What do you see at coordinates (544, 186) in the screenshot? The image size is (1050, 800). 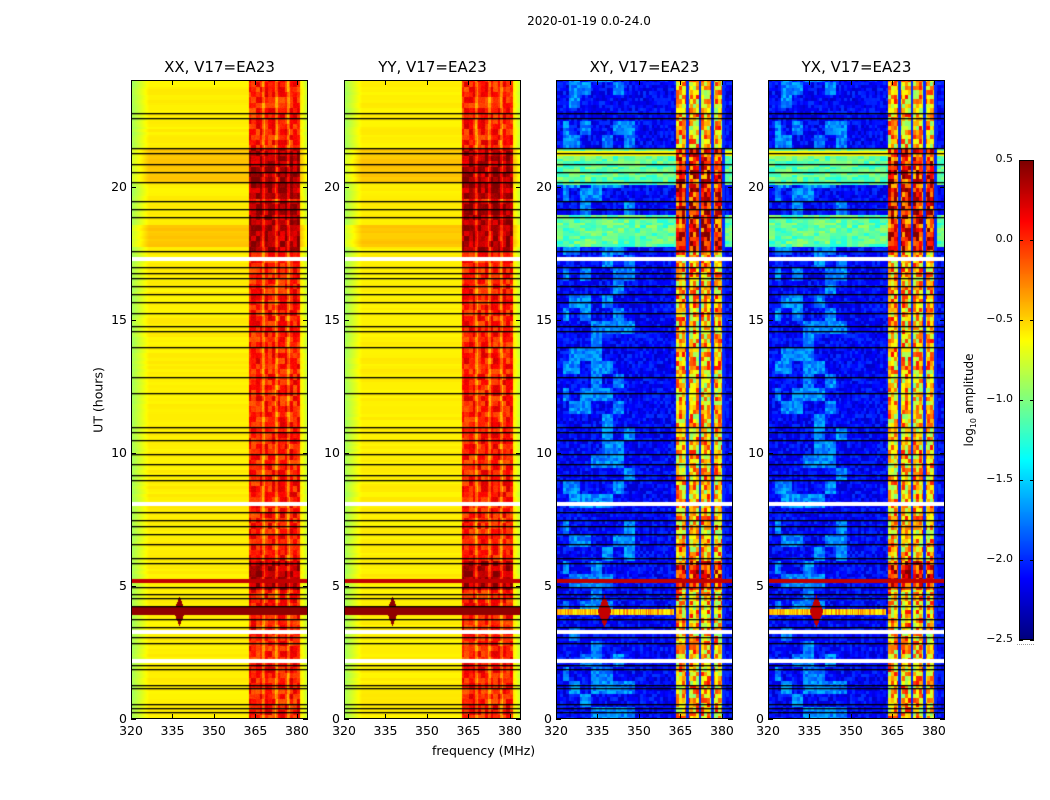 I see `y-tick-label: 20` at bounding box center [544, 186].